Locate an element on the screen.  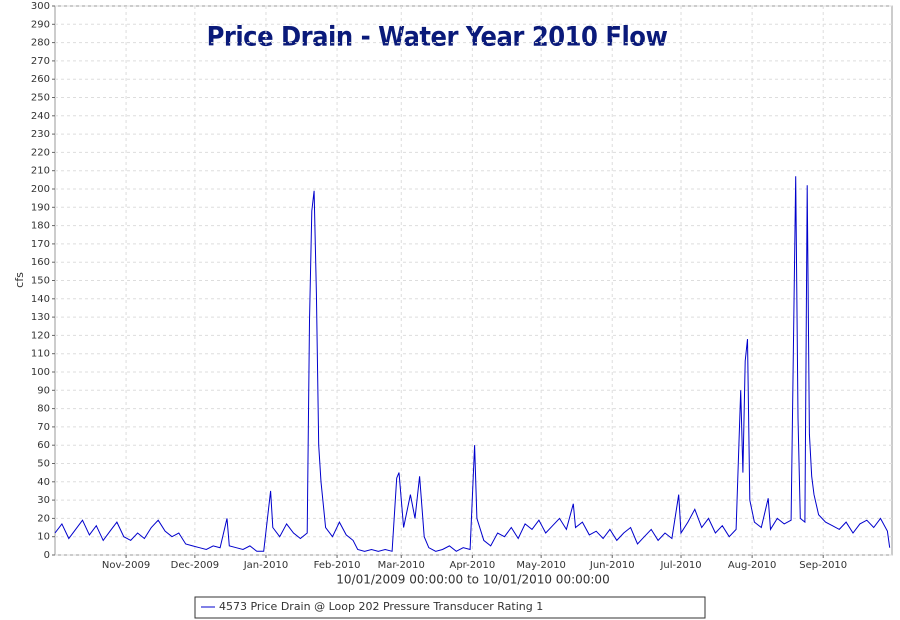
y-axis-label: cfs is located at coordinates (19, 280).